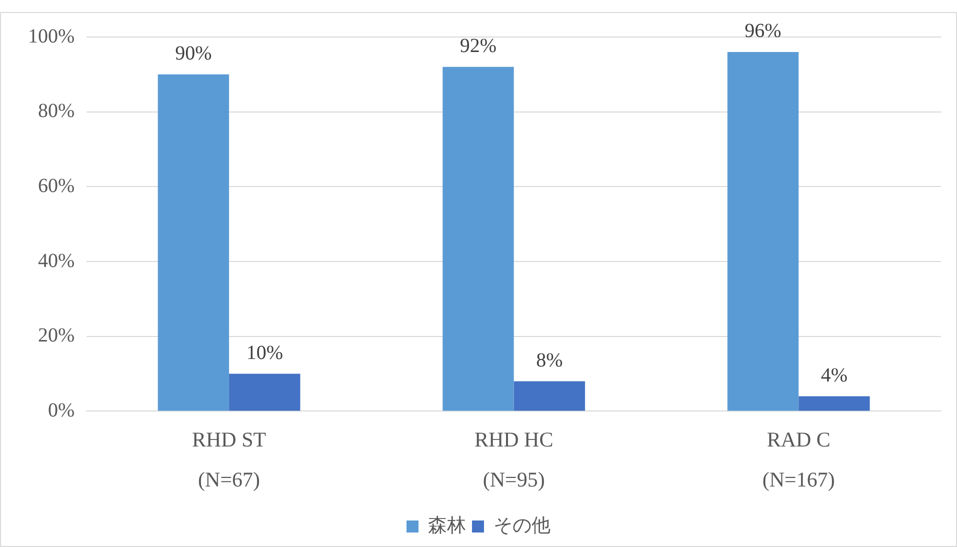 This screenshot has width=957, height=547. What do you see at coordinates (229, 460) in the screenshot?
I see `x-tick-label: RHD ST (N=67)` at bounding box center [229, 460].